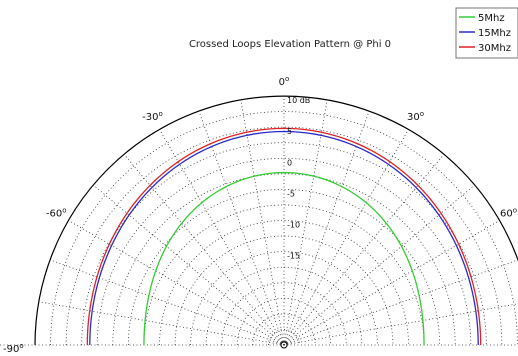 Image resolution: width=518 pixels, height=356 pixels. What do you see at coordinates (289, 162) in the screenshot?
I see `radial-tick-label: 0` at bounding box center [289, 162].